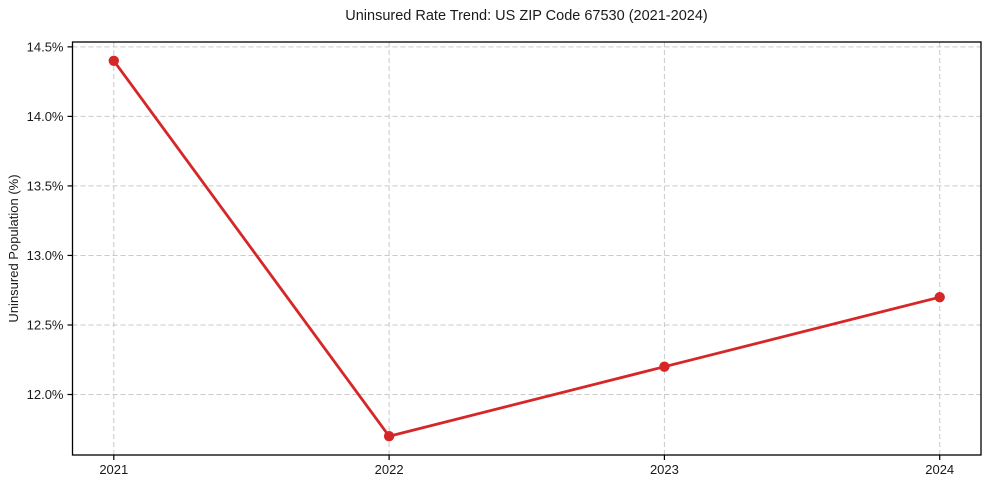  I want to click on y-tick-label: 12.0%, so click(45, 394).